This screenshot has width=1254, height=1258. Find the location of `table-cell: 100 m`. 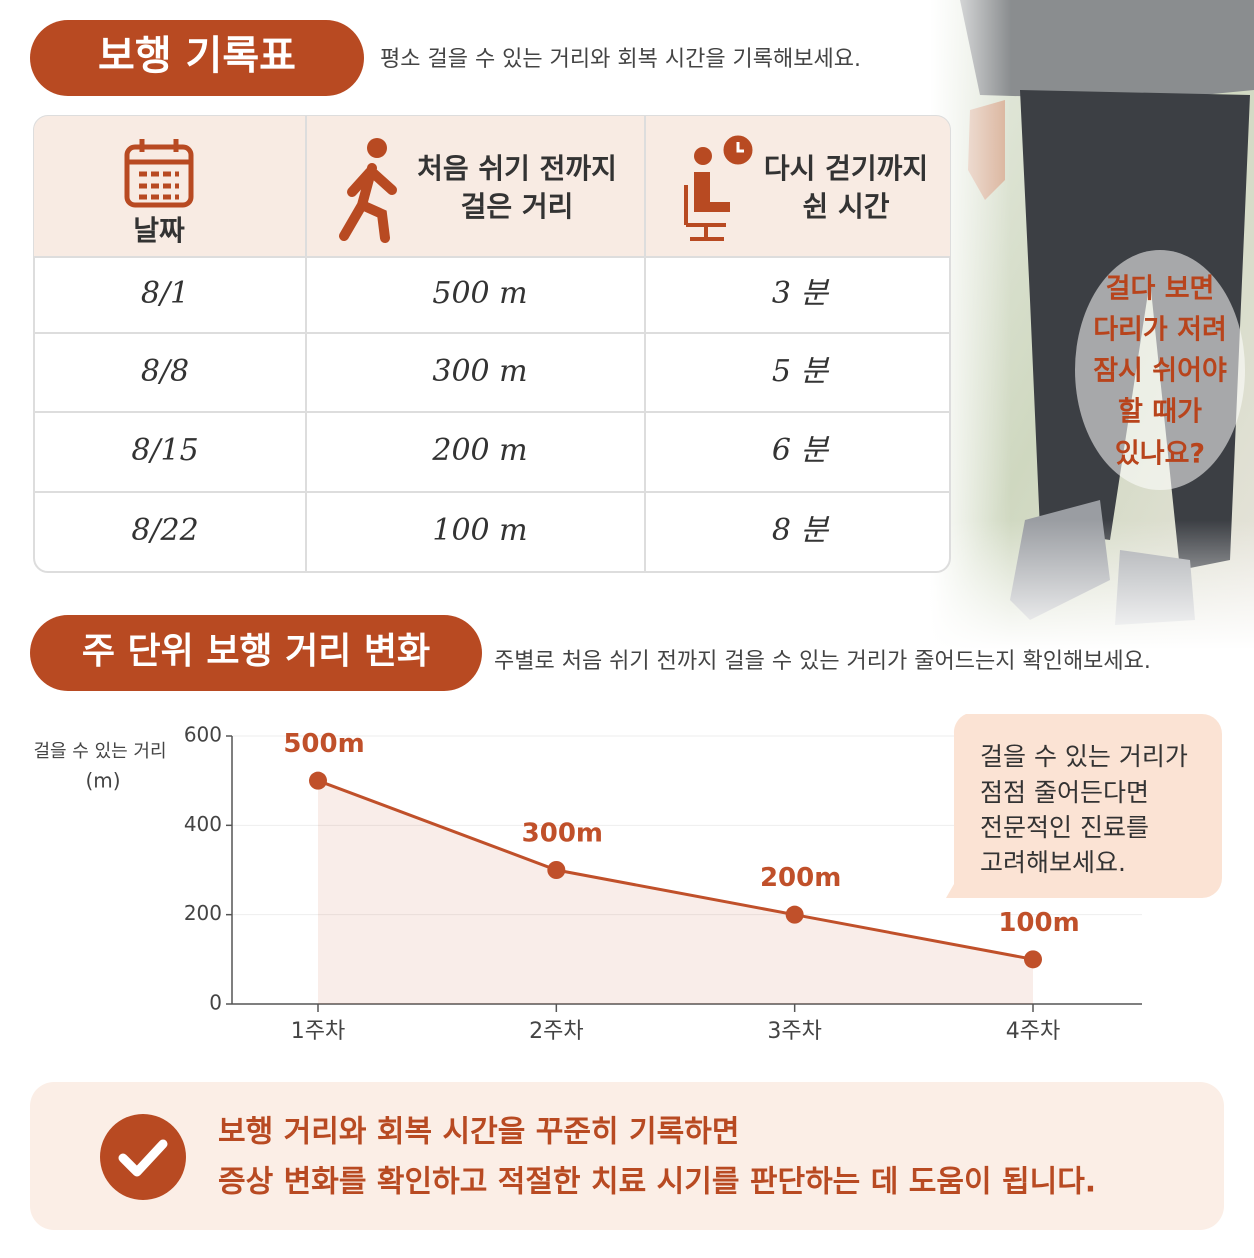

table-cell: 100 m is located at coordinates (479, 530).